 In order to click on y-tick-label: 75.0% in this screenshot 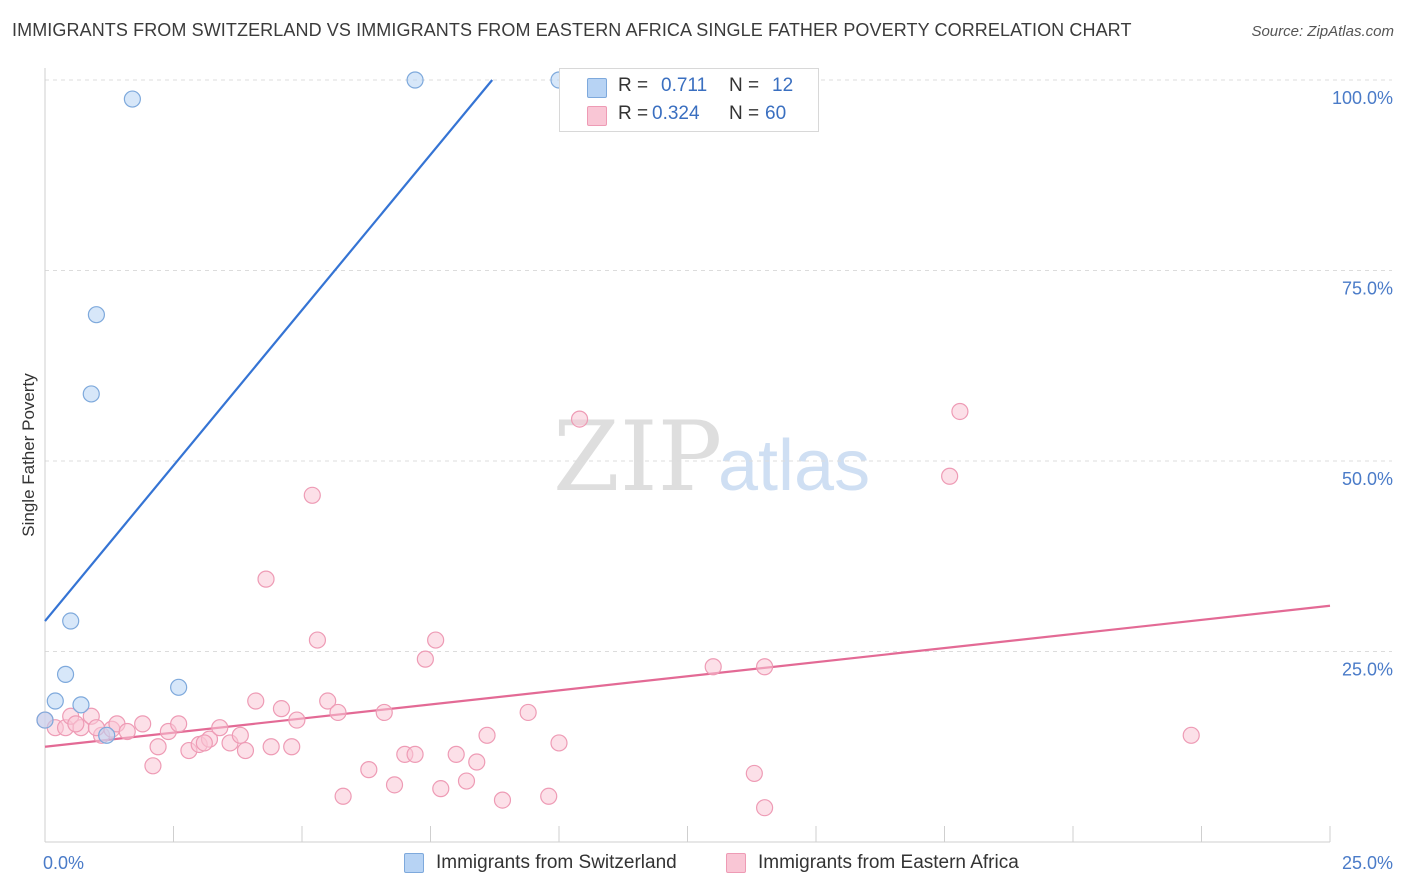, I will do `click(1367, 289)`.